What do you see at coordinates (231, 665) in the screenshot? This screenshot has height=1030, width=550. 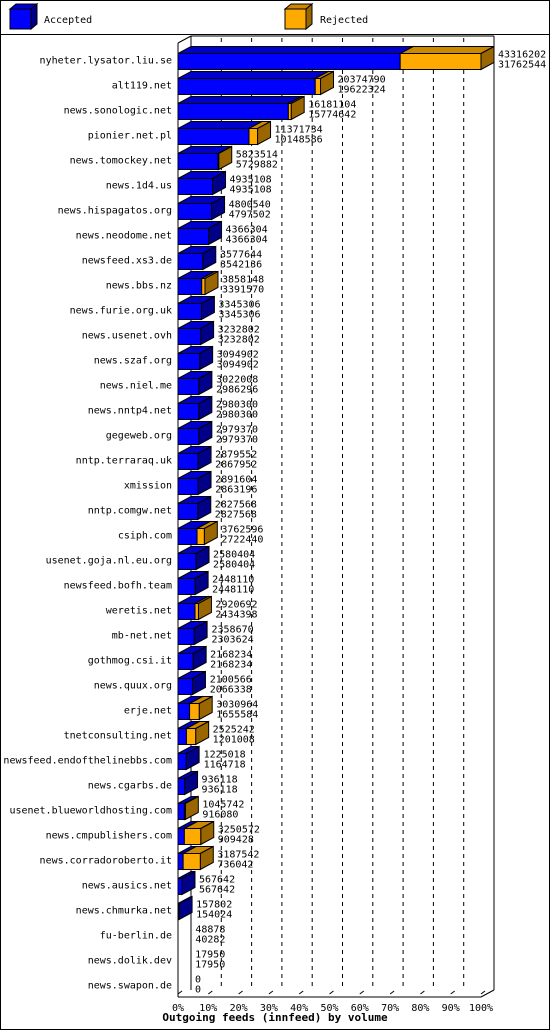 I see `value-rejected-24: 2168234` at bounding box center [231, 665].